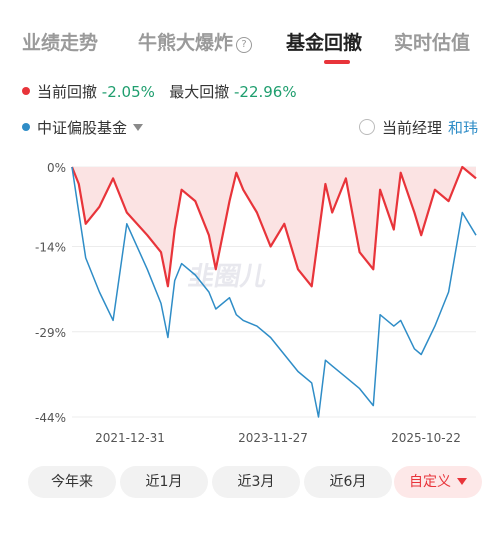 This screenshot has height=535, width=500. I want to click on x-tick-label: 2021-12-31, so click(130, 438).